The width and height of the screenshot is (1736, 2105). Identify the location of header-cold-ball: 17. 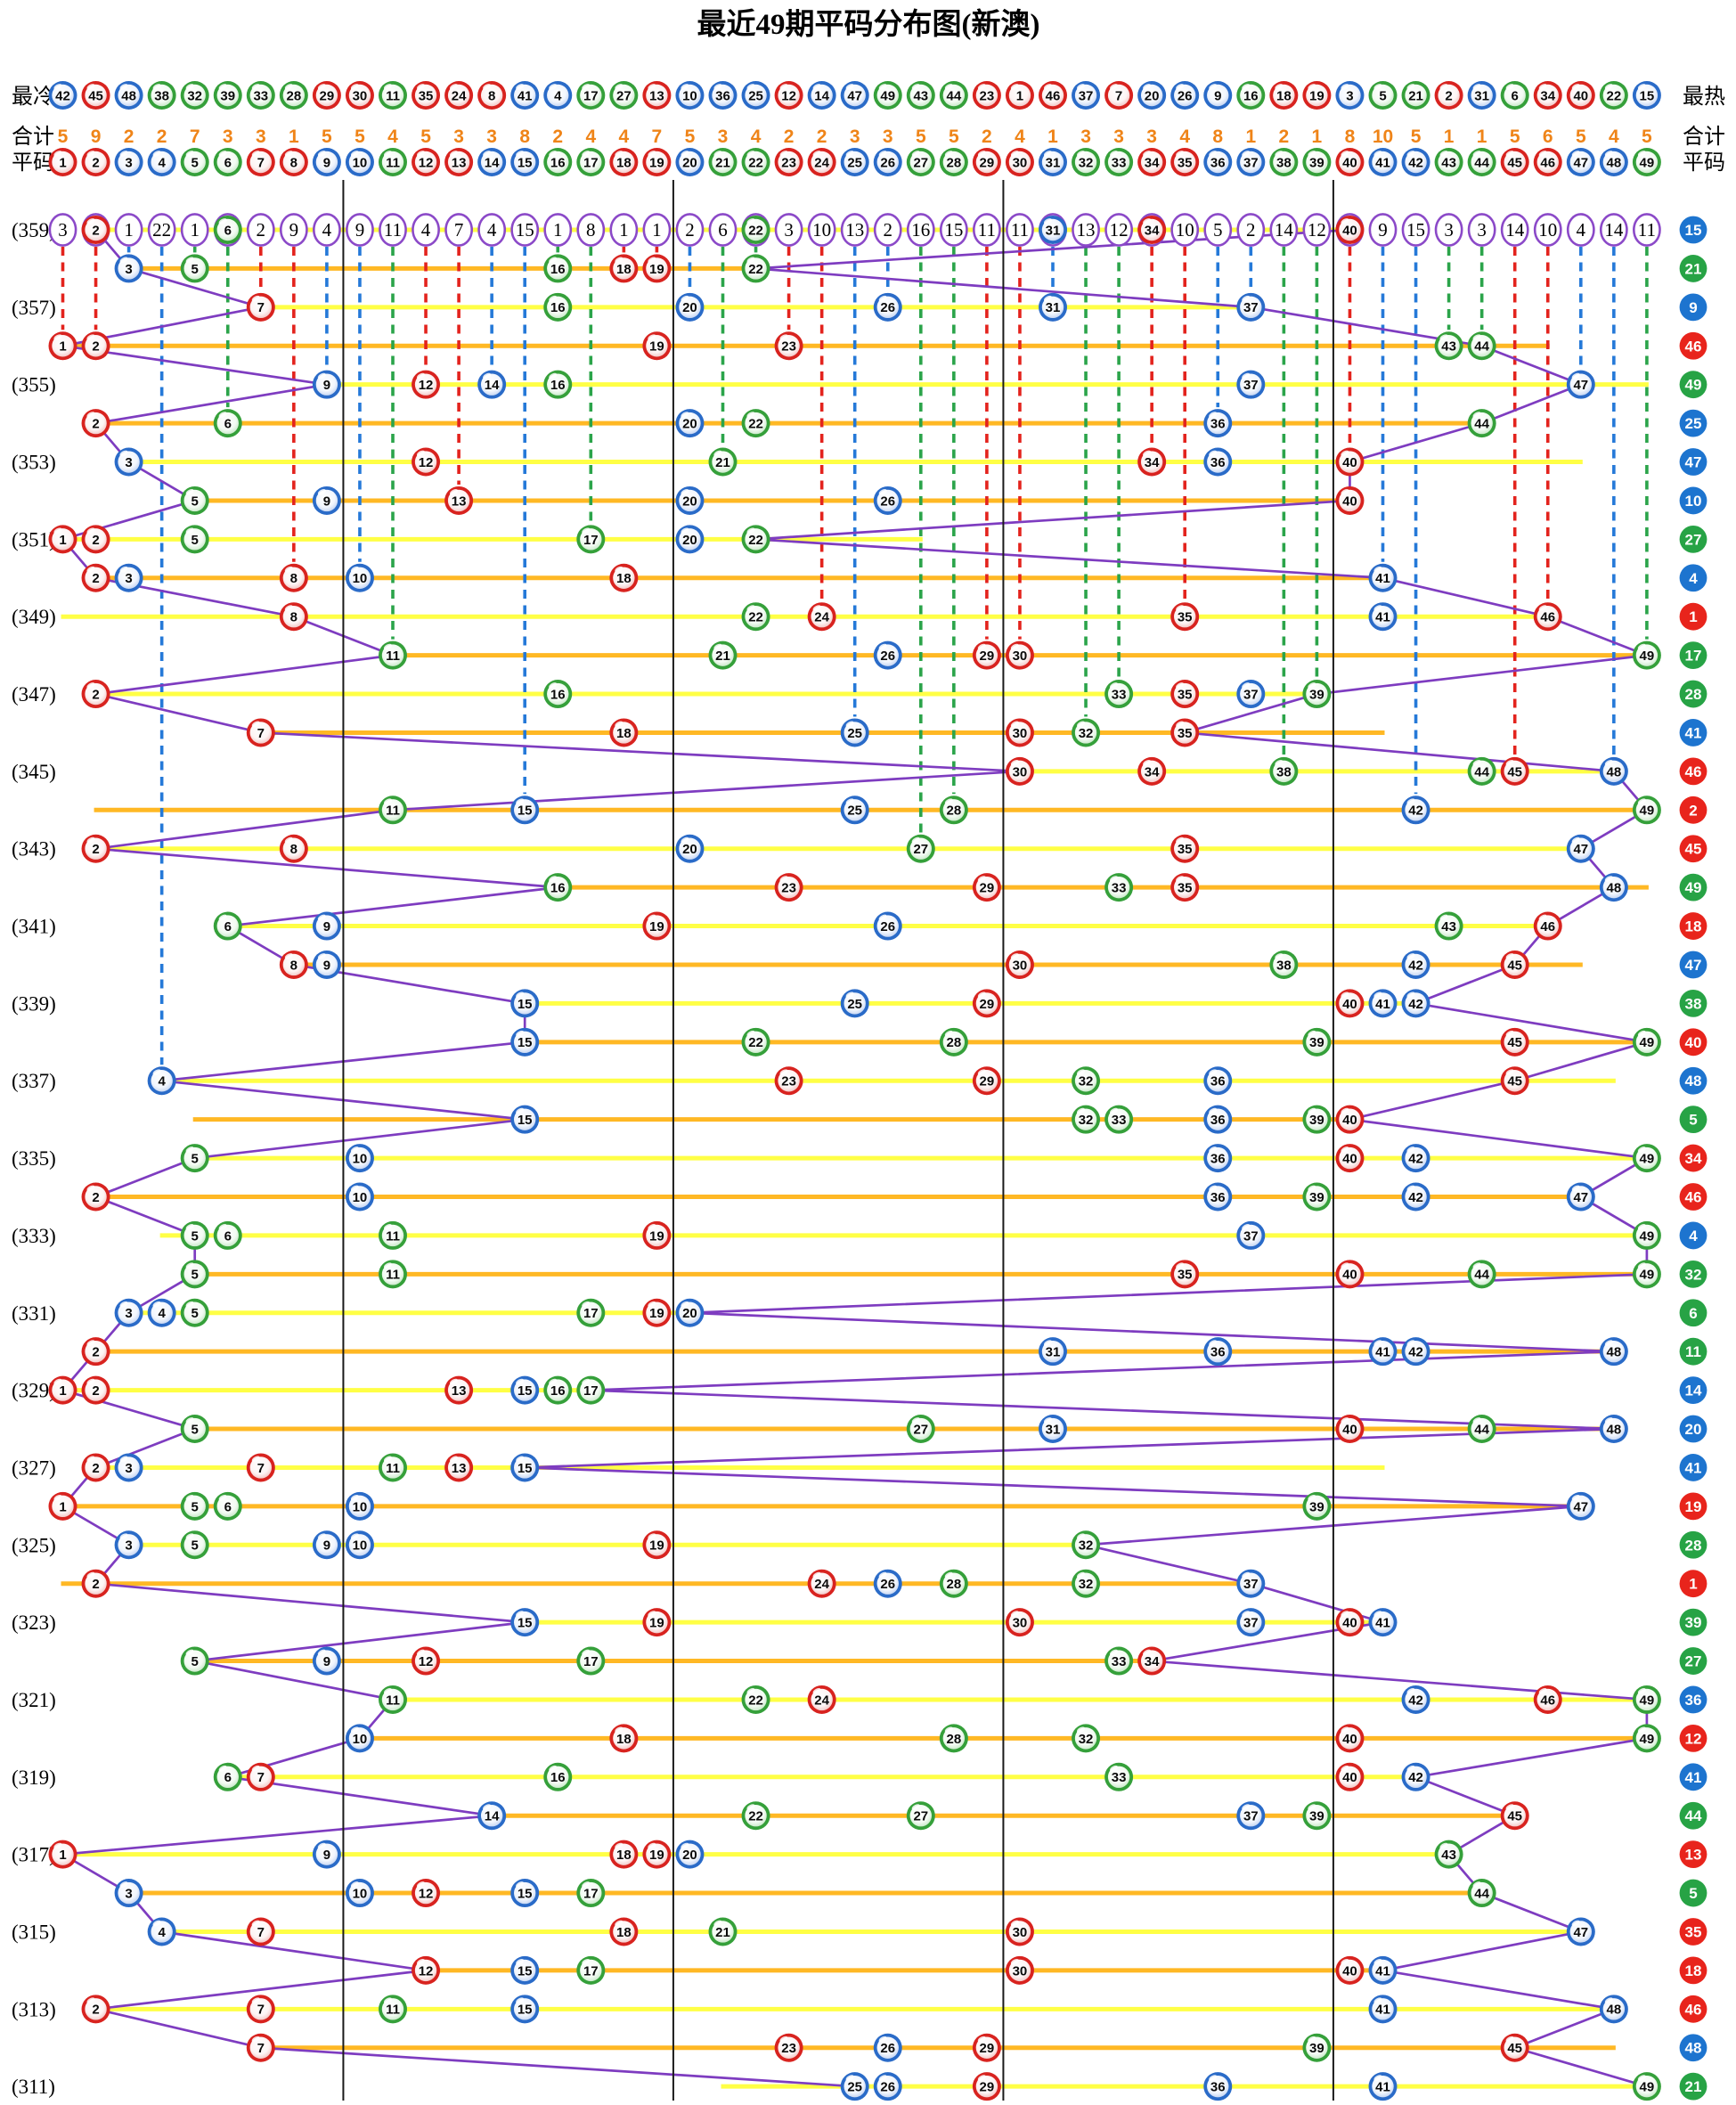
(591, 95).